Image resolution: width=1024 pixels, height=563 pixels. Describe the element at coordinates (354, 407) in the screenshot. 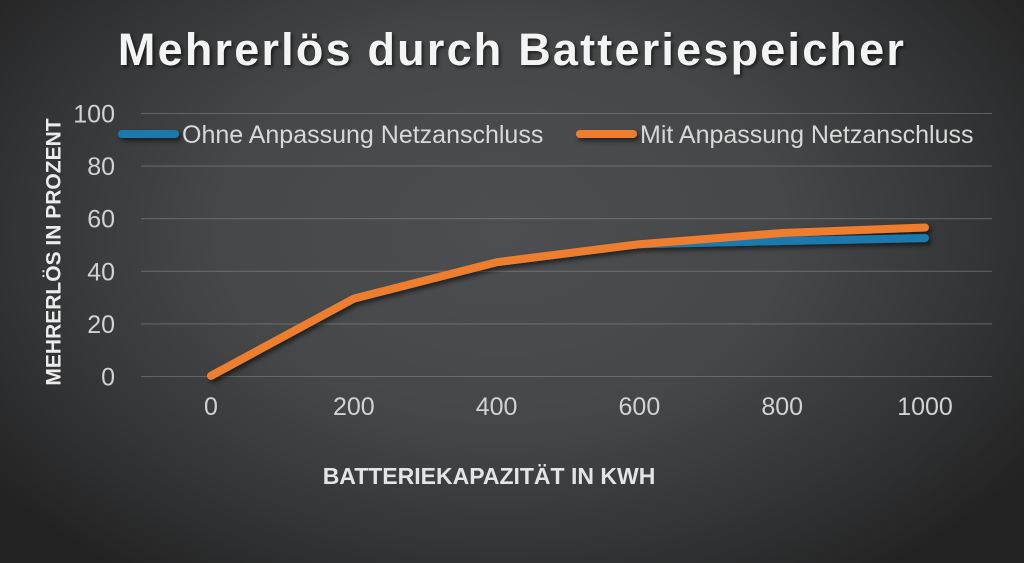

I see `svg-text: 200` at that location.